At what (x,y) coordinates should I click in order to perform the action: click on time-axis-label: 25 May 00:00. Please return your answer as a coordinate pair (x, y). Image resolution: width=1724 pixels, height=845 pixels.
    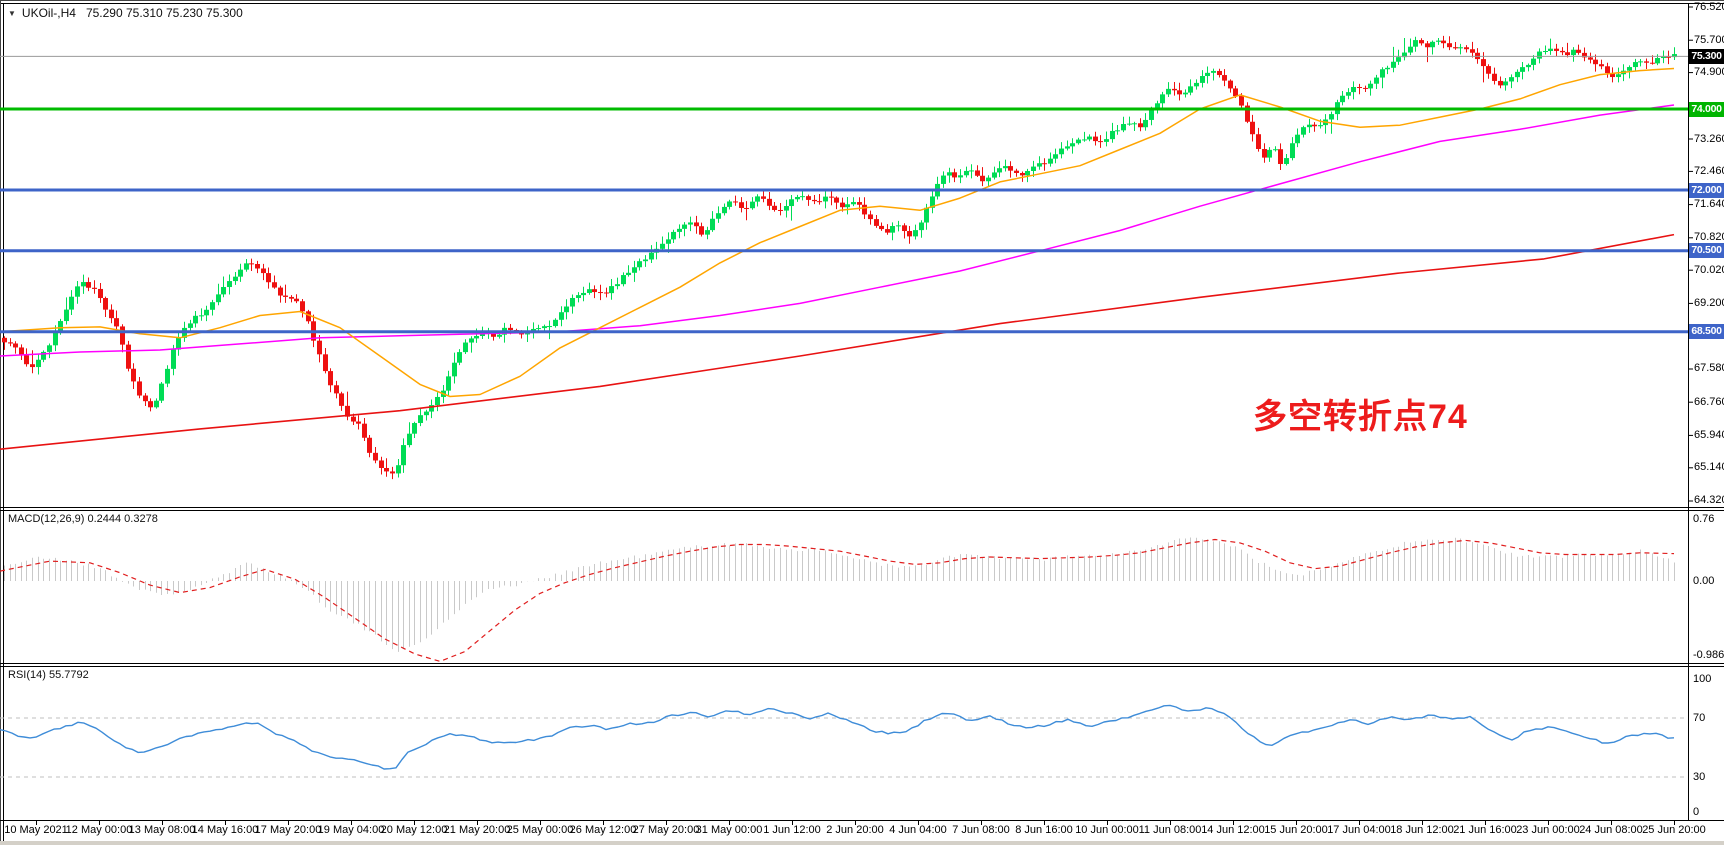
    Looking at the image, I should click on (540, 830).